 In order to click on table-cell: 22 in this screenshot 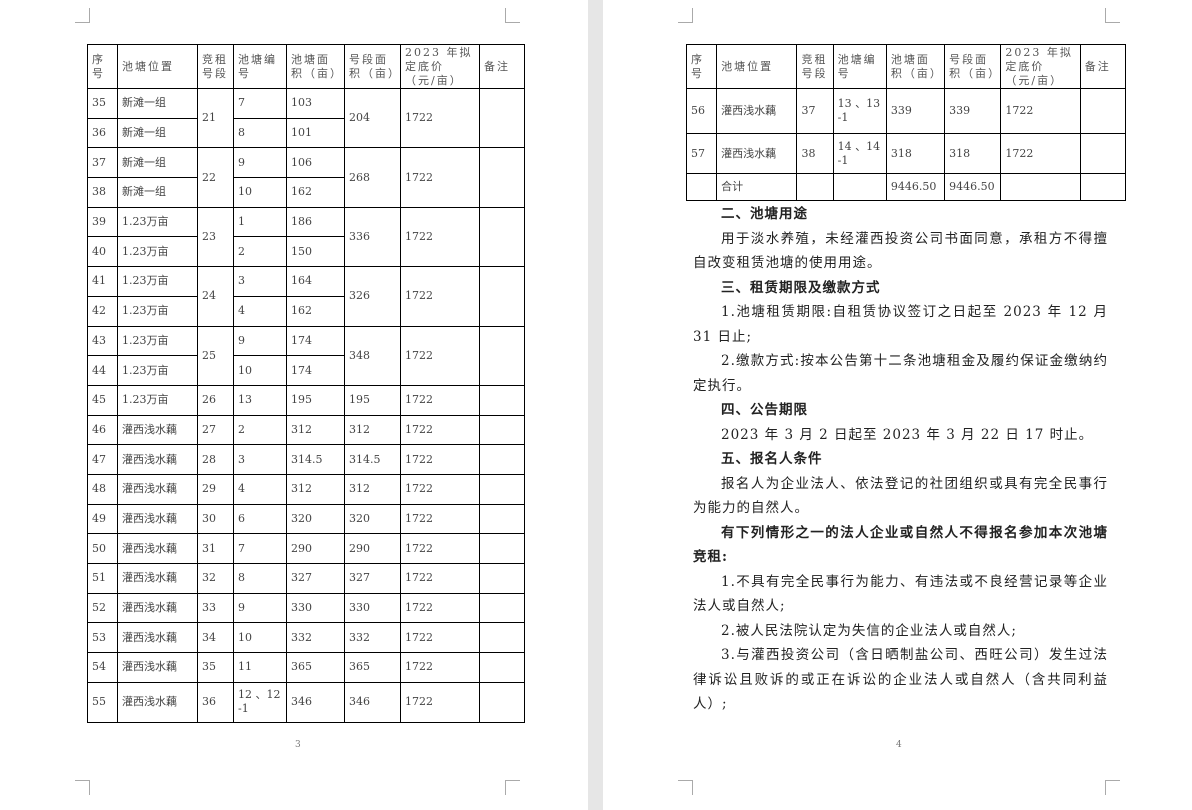, I will do `click(215, 177)`.